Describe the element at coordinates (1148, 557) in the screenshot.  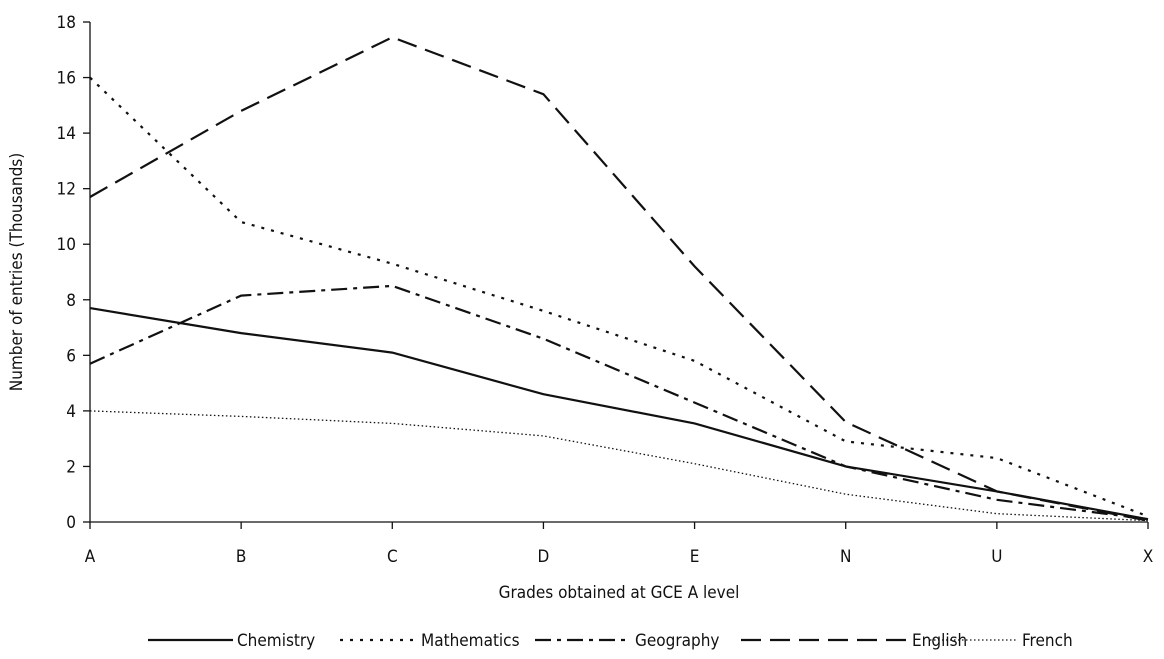
I see `x-tick-label: X` at that location.